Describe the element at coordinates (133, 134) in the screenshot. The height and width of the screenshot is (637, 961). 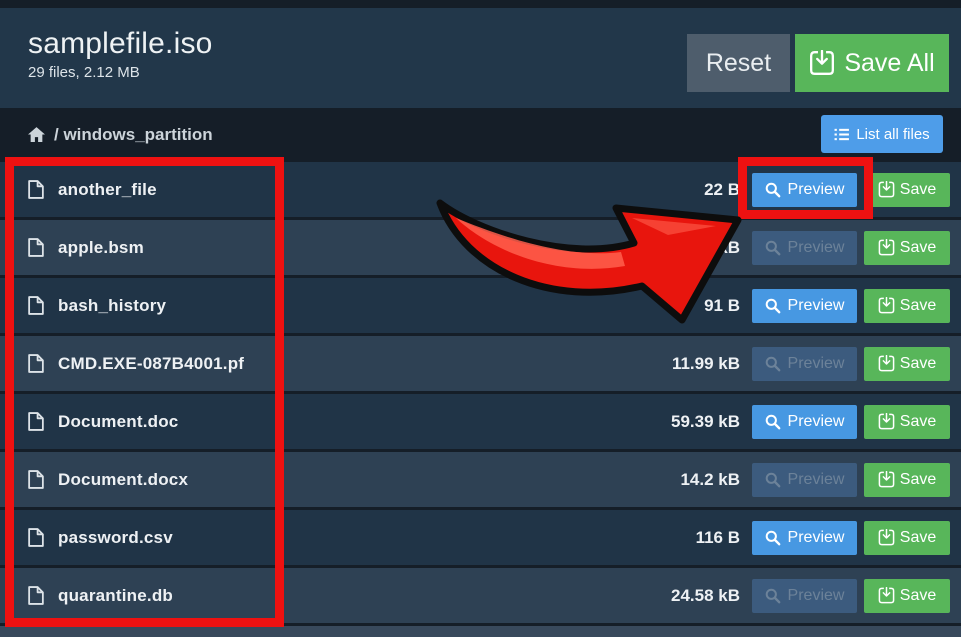
I see `breadcrumb-path: / windows_partition` at that location.